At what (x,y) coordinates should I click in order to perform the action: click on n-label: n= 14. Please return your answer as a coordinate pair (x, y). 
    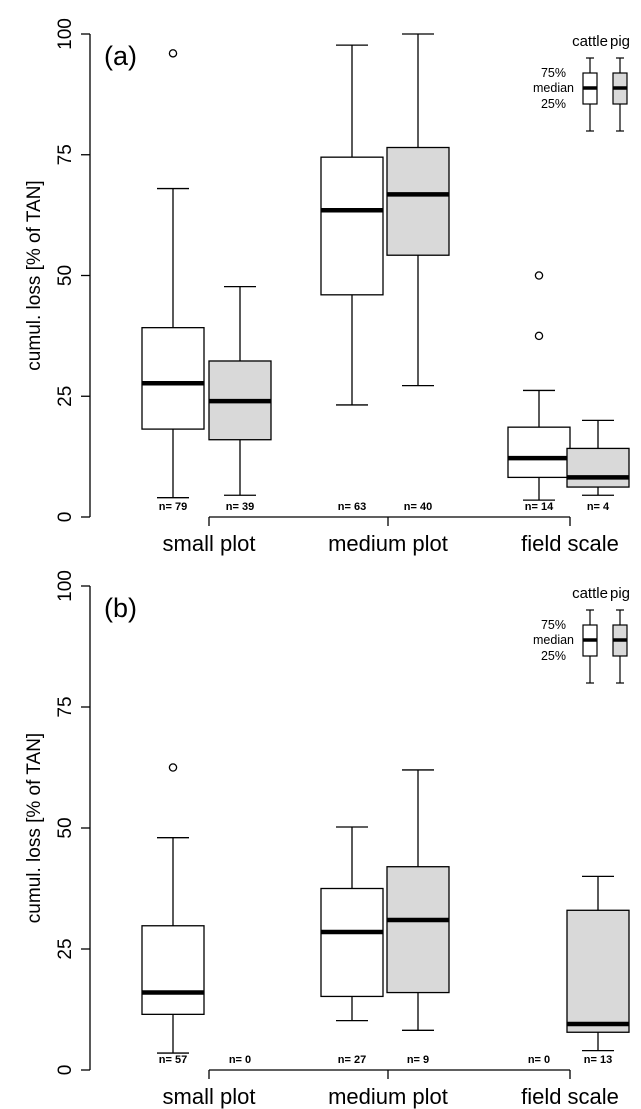
    Looking at the image, I should click on (539, 507).